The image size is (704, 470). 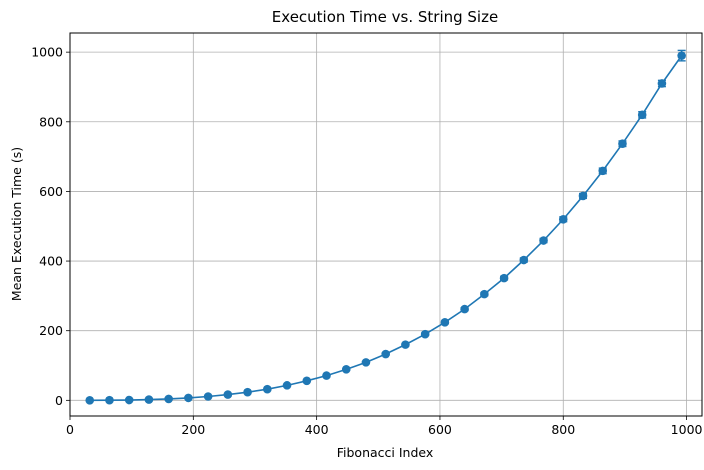 I want to click on x-axis-label: Fibonacci Index, so click(x=385, y=452).